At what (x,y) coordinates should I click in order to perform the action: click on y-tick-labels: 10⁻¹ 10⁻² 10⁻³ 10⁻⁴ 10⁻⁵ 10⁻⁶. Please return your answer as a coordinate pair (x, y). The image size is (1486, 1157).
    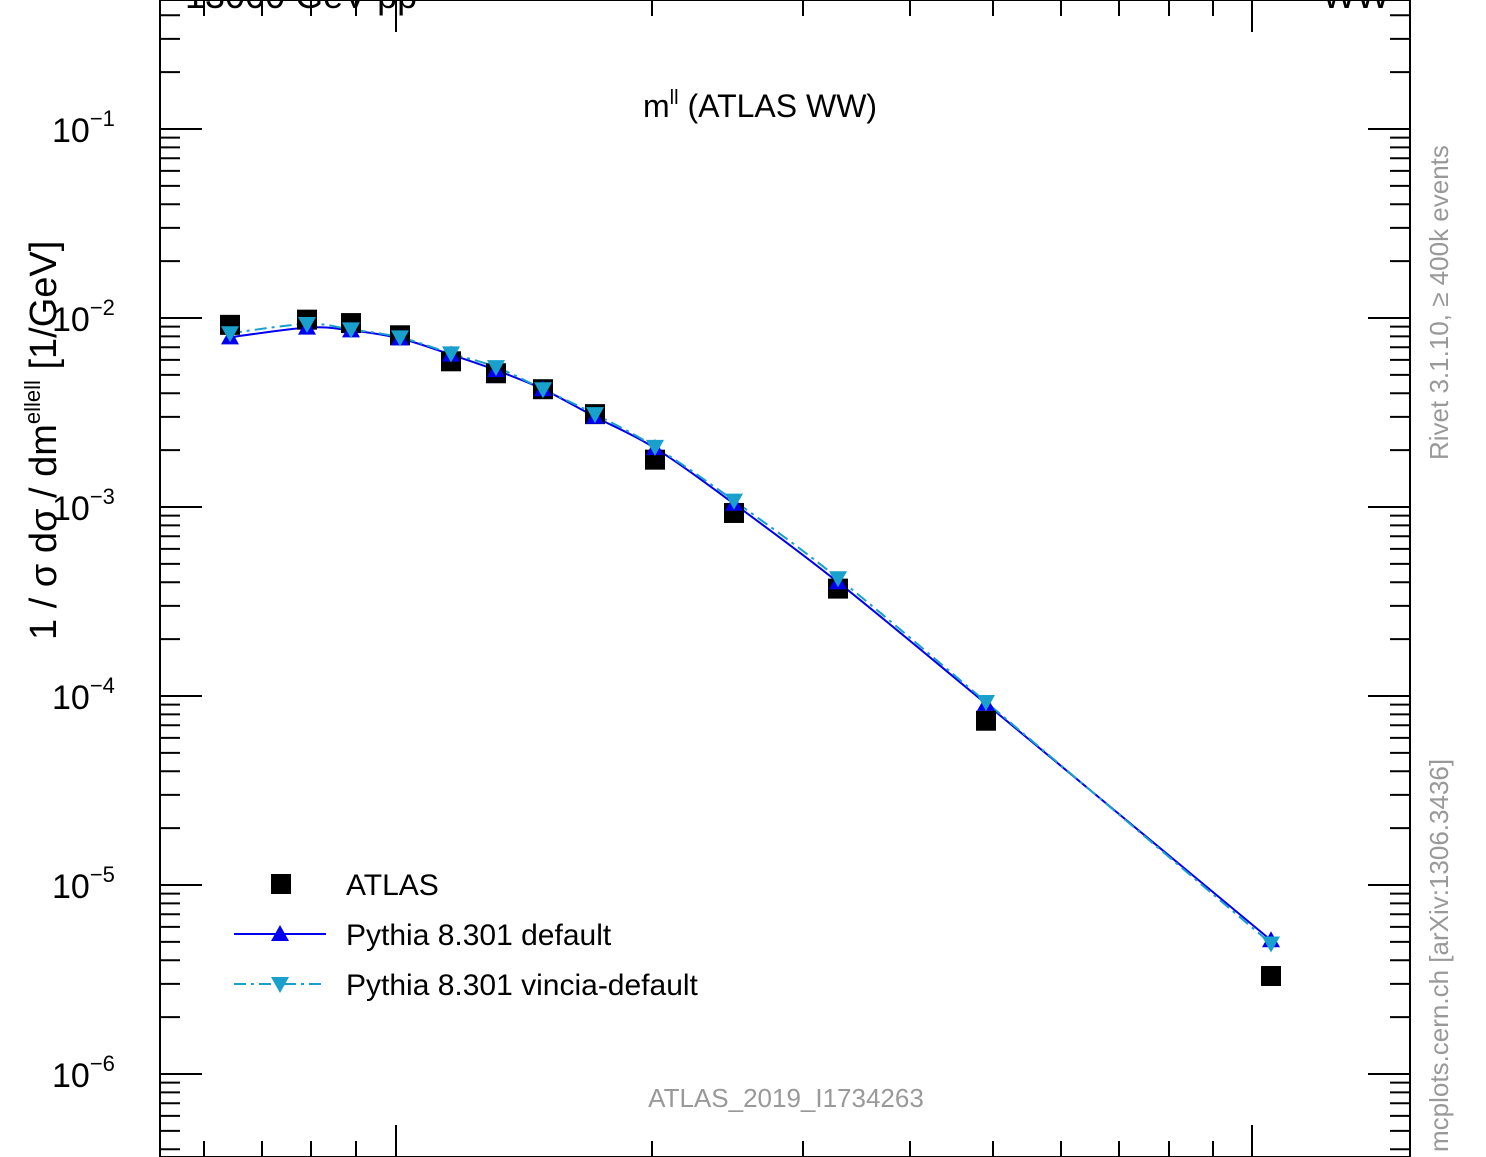
    Looking at the image, I should click on (83, 600).